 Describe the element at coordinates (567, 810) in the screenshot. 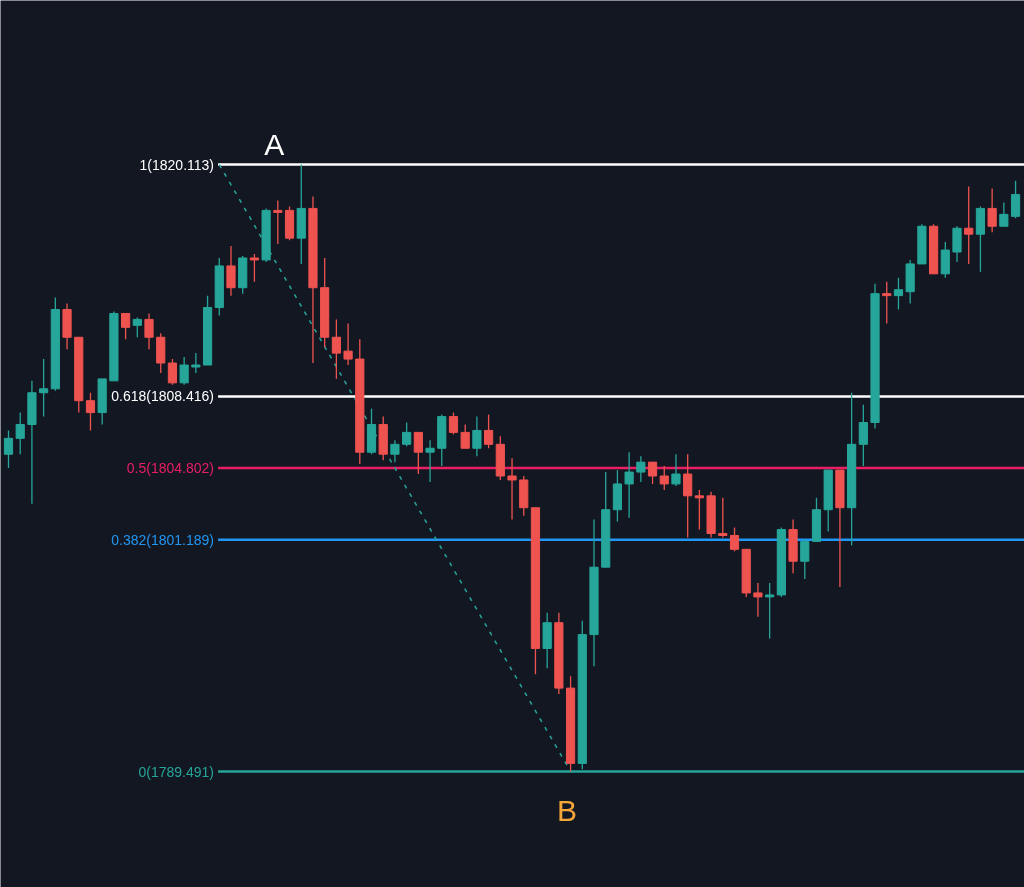

I see `annotation: B` at that location.